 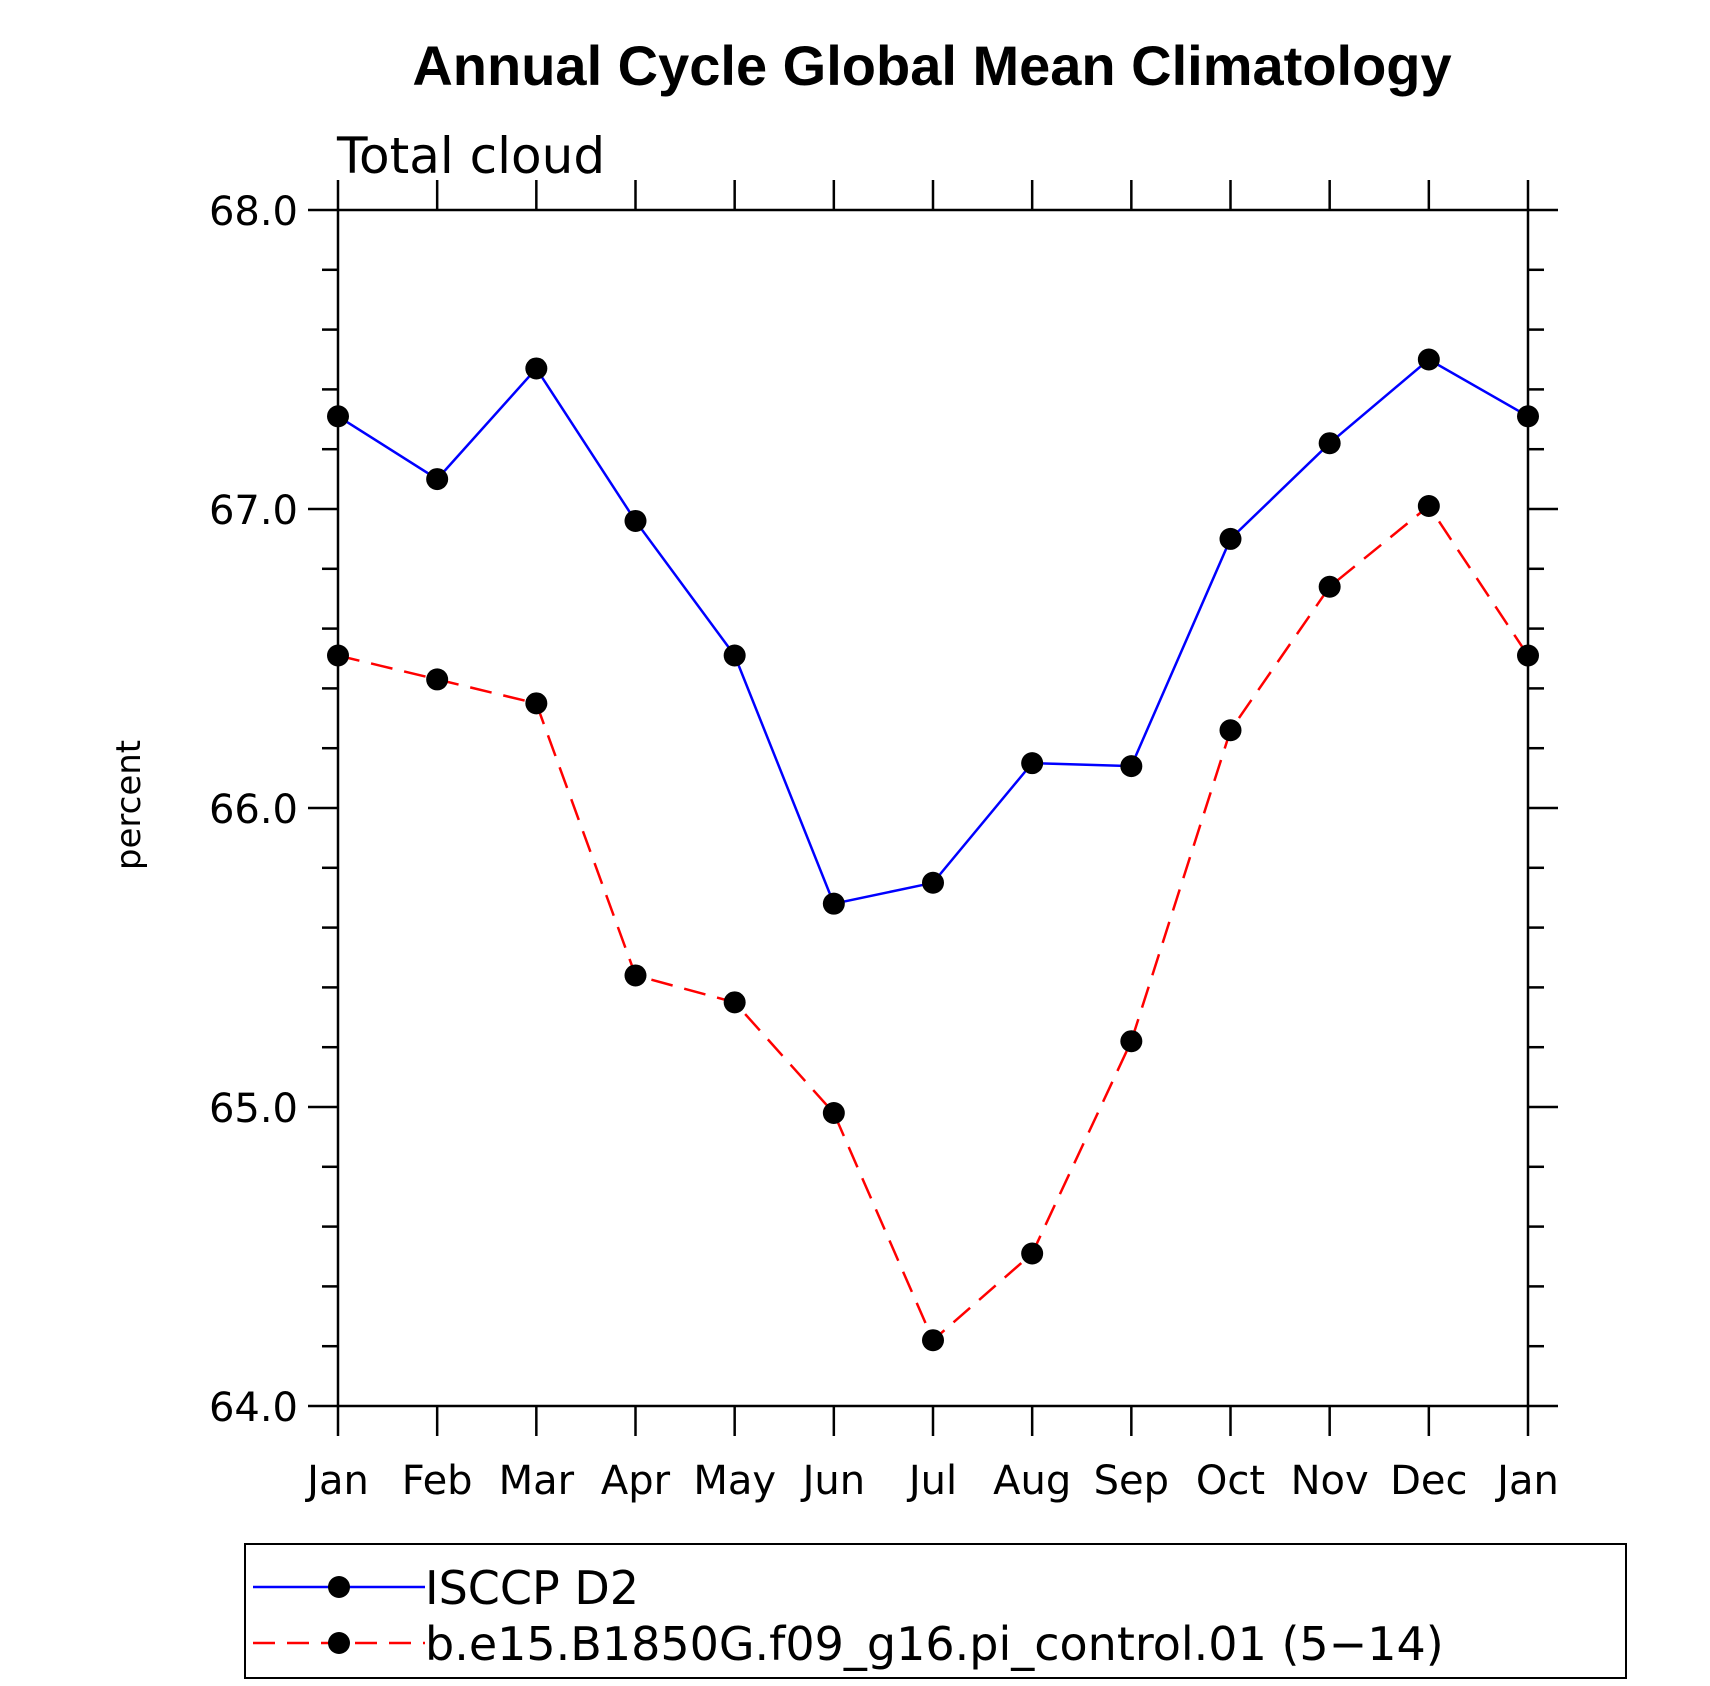 What do you see at coordinates (470, 156) in the screenshot?
I see `chart-subtitle: Total cloud` at bounding box center [470, 156].